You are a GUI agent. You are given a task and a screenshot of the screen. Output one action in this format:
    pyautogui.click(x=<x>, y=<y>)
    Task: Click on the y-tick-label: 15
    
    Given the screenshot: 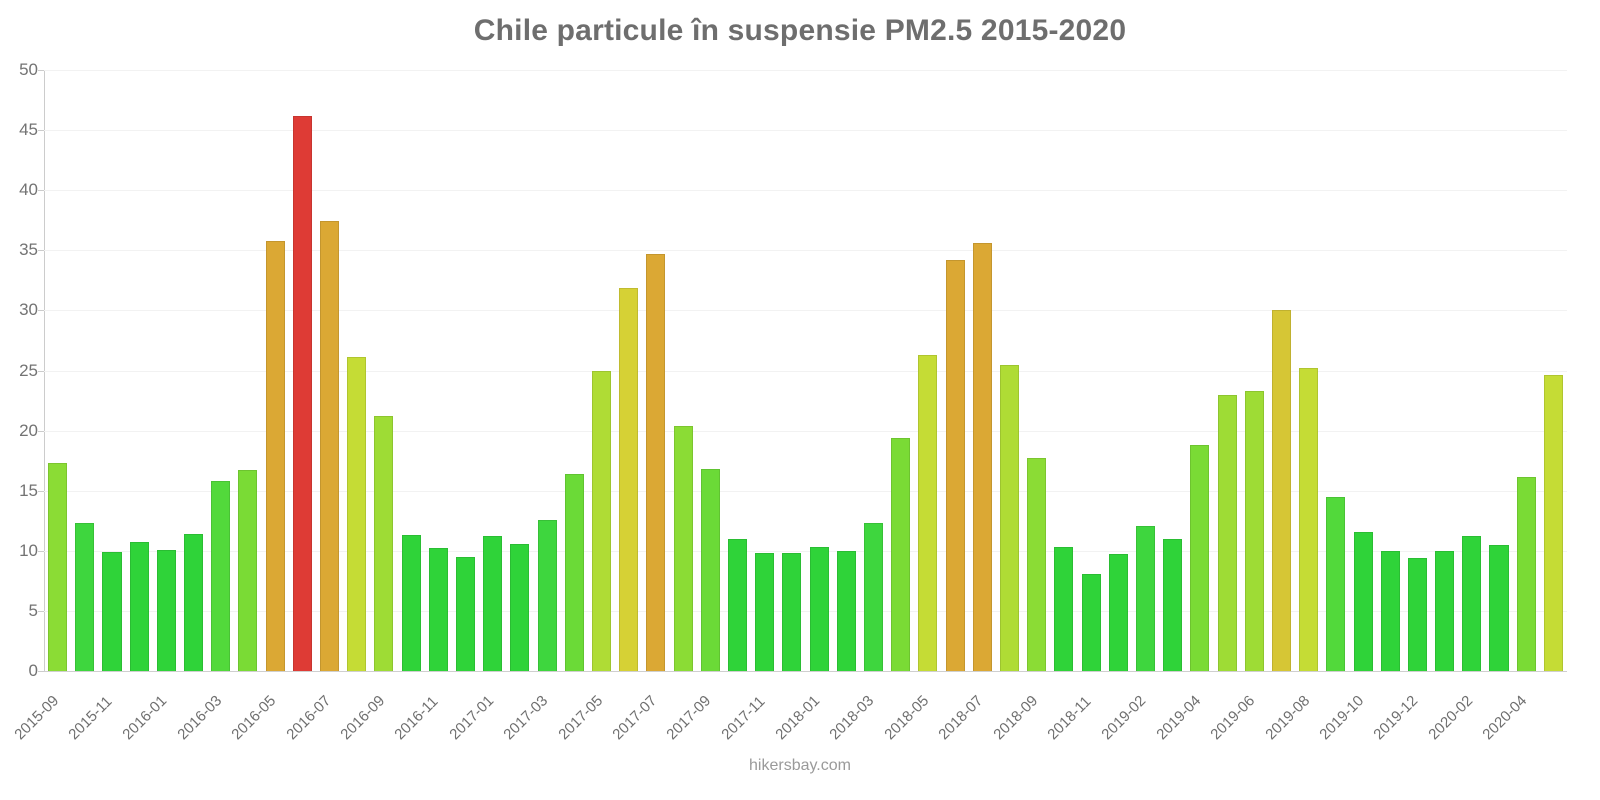 What is the action you would take?
    pyautogui.click(x=28, y=490)
    